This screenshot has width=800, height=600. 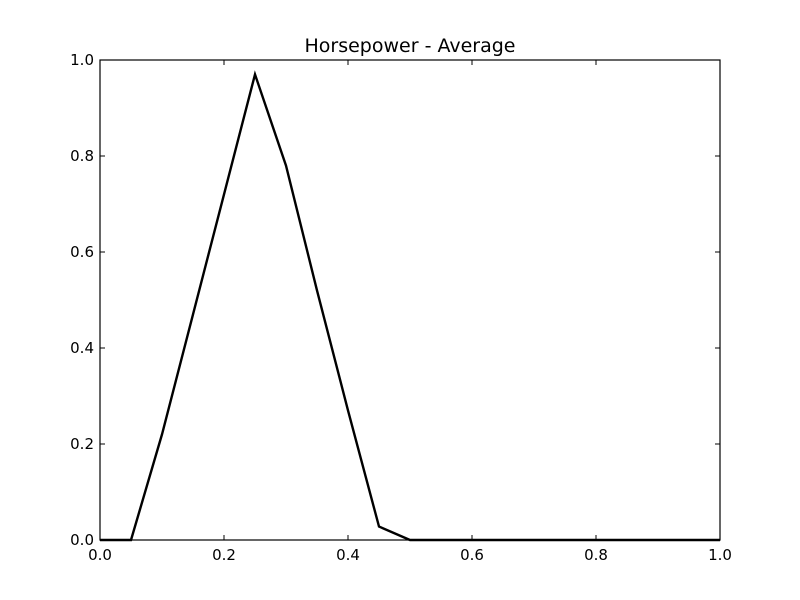 What do you see at coordinates (82, 348) in the screenshot?
I see `y-tick-label: 0.4` at bounding box center [82, 348].